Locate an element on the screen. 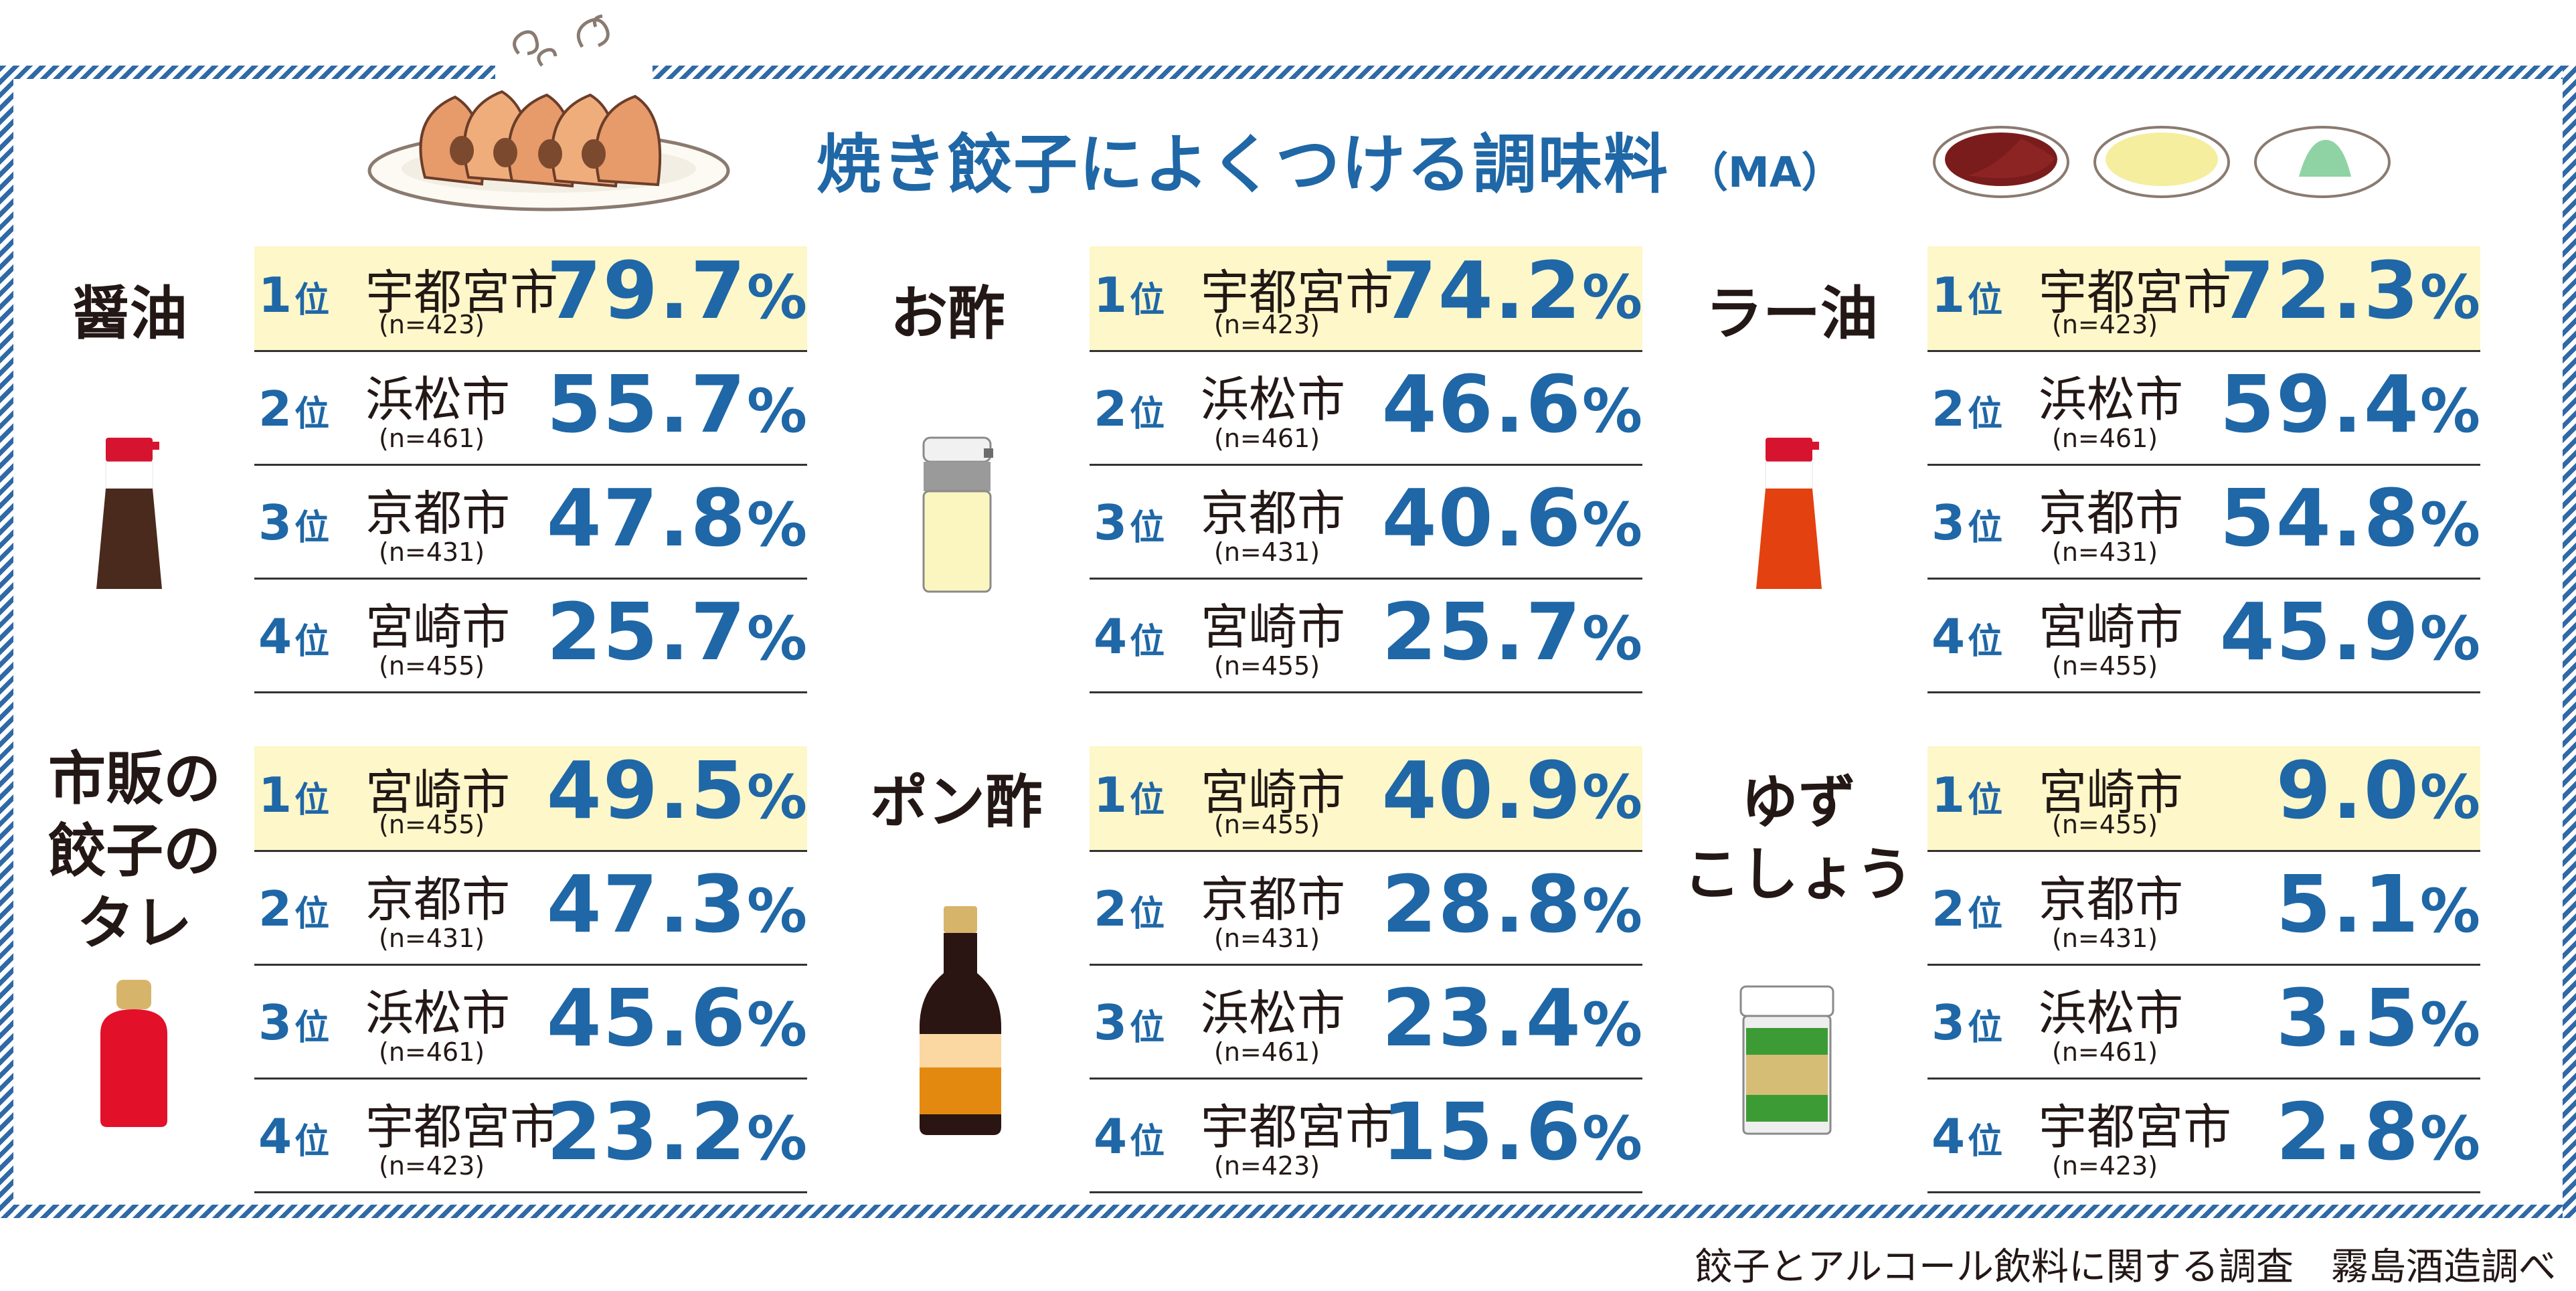 This screenshot has width=2576, height=1291. percentage-number: 79.7 is located at coordinates (646, 290).